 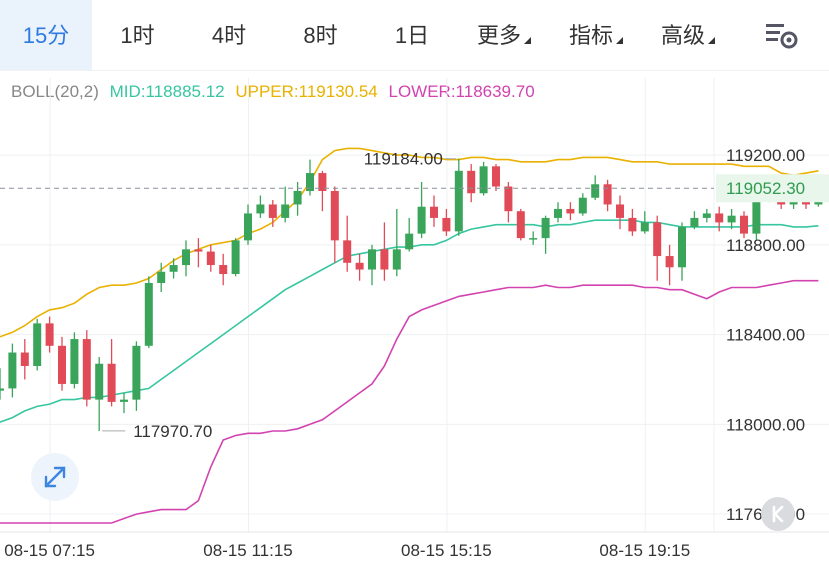 I want to click on x-tick-label: 08-15 15:15, so click(x=446, y=550).